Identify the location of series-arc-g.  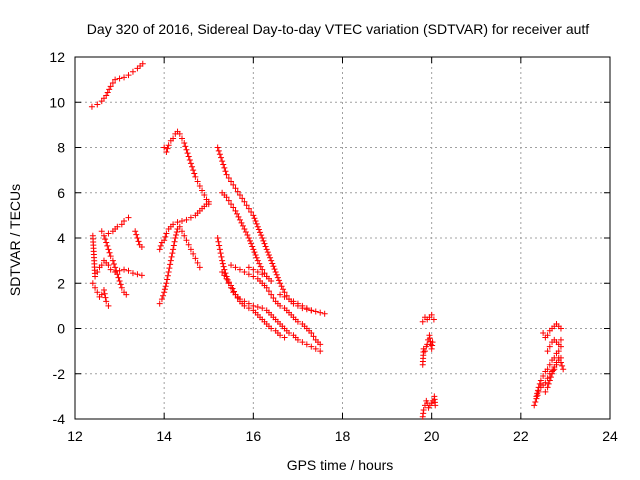
(186, 168).